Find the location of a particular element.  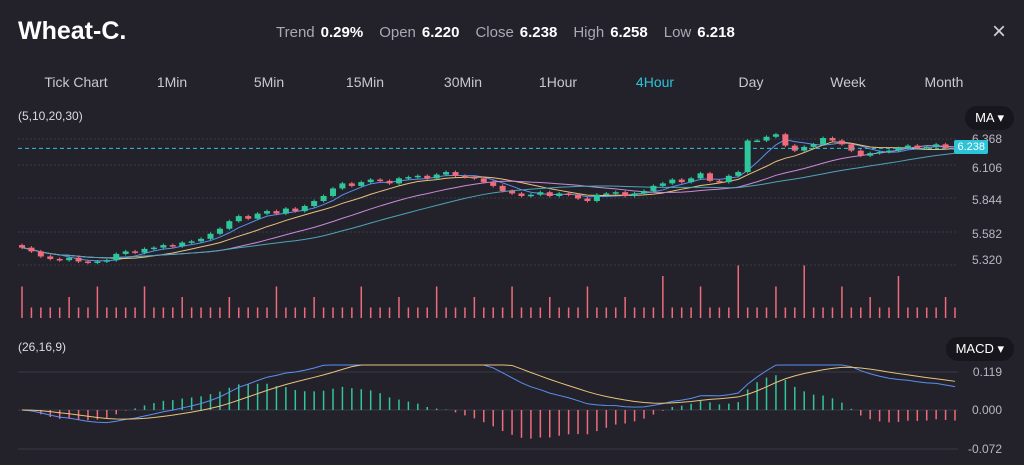

macd-axis-label: 0.000 is located at coordinates (986, 410).